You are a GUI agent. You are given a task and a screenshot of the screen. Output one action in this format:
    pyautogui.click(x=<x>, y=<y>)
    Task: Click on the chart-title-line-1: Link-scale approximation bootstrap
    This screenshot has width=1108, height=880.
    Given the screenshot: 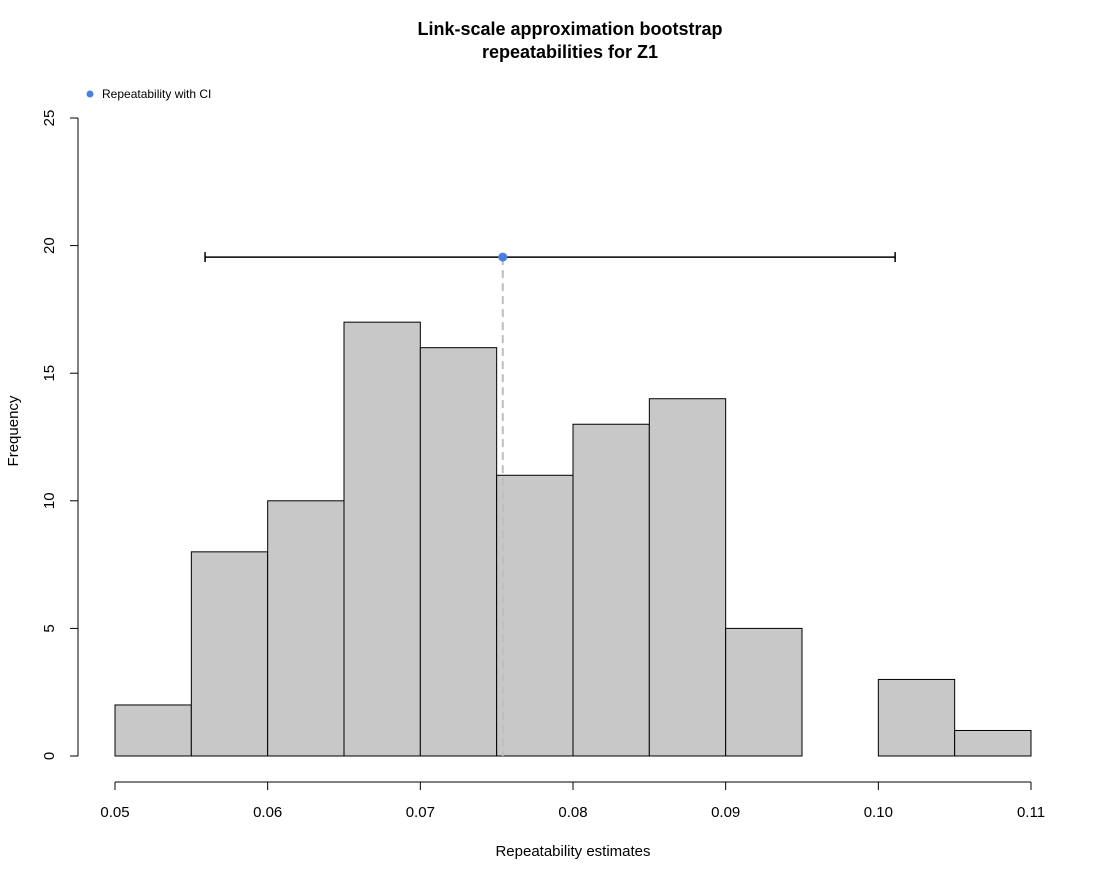 What is the action you would take?
    pyautogui.click(x=569, y=29)
    